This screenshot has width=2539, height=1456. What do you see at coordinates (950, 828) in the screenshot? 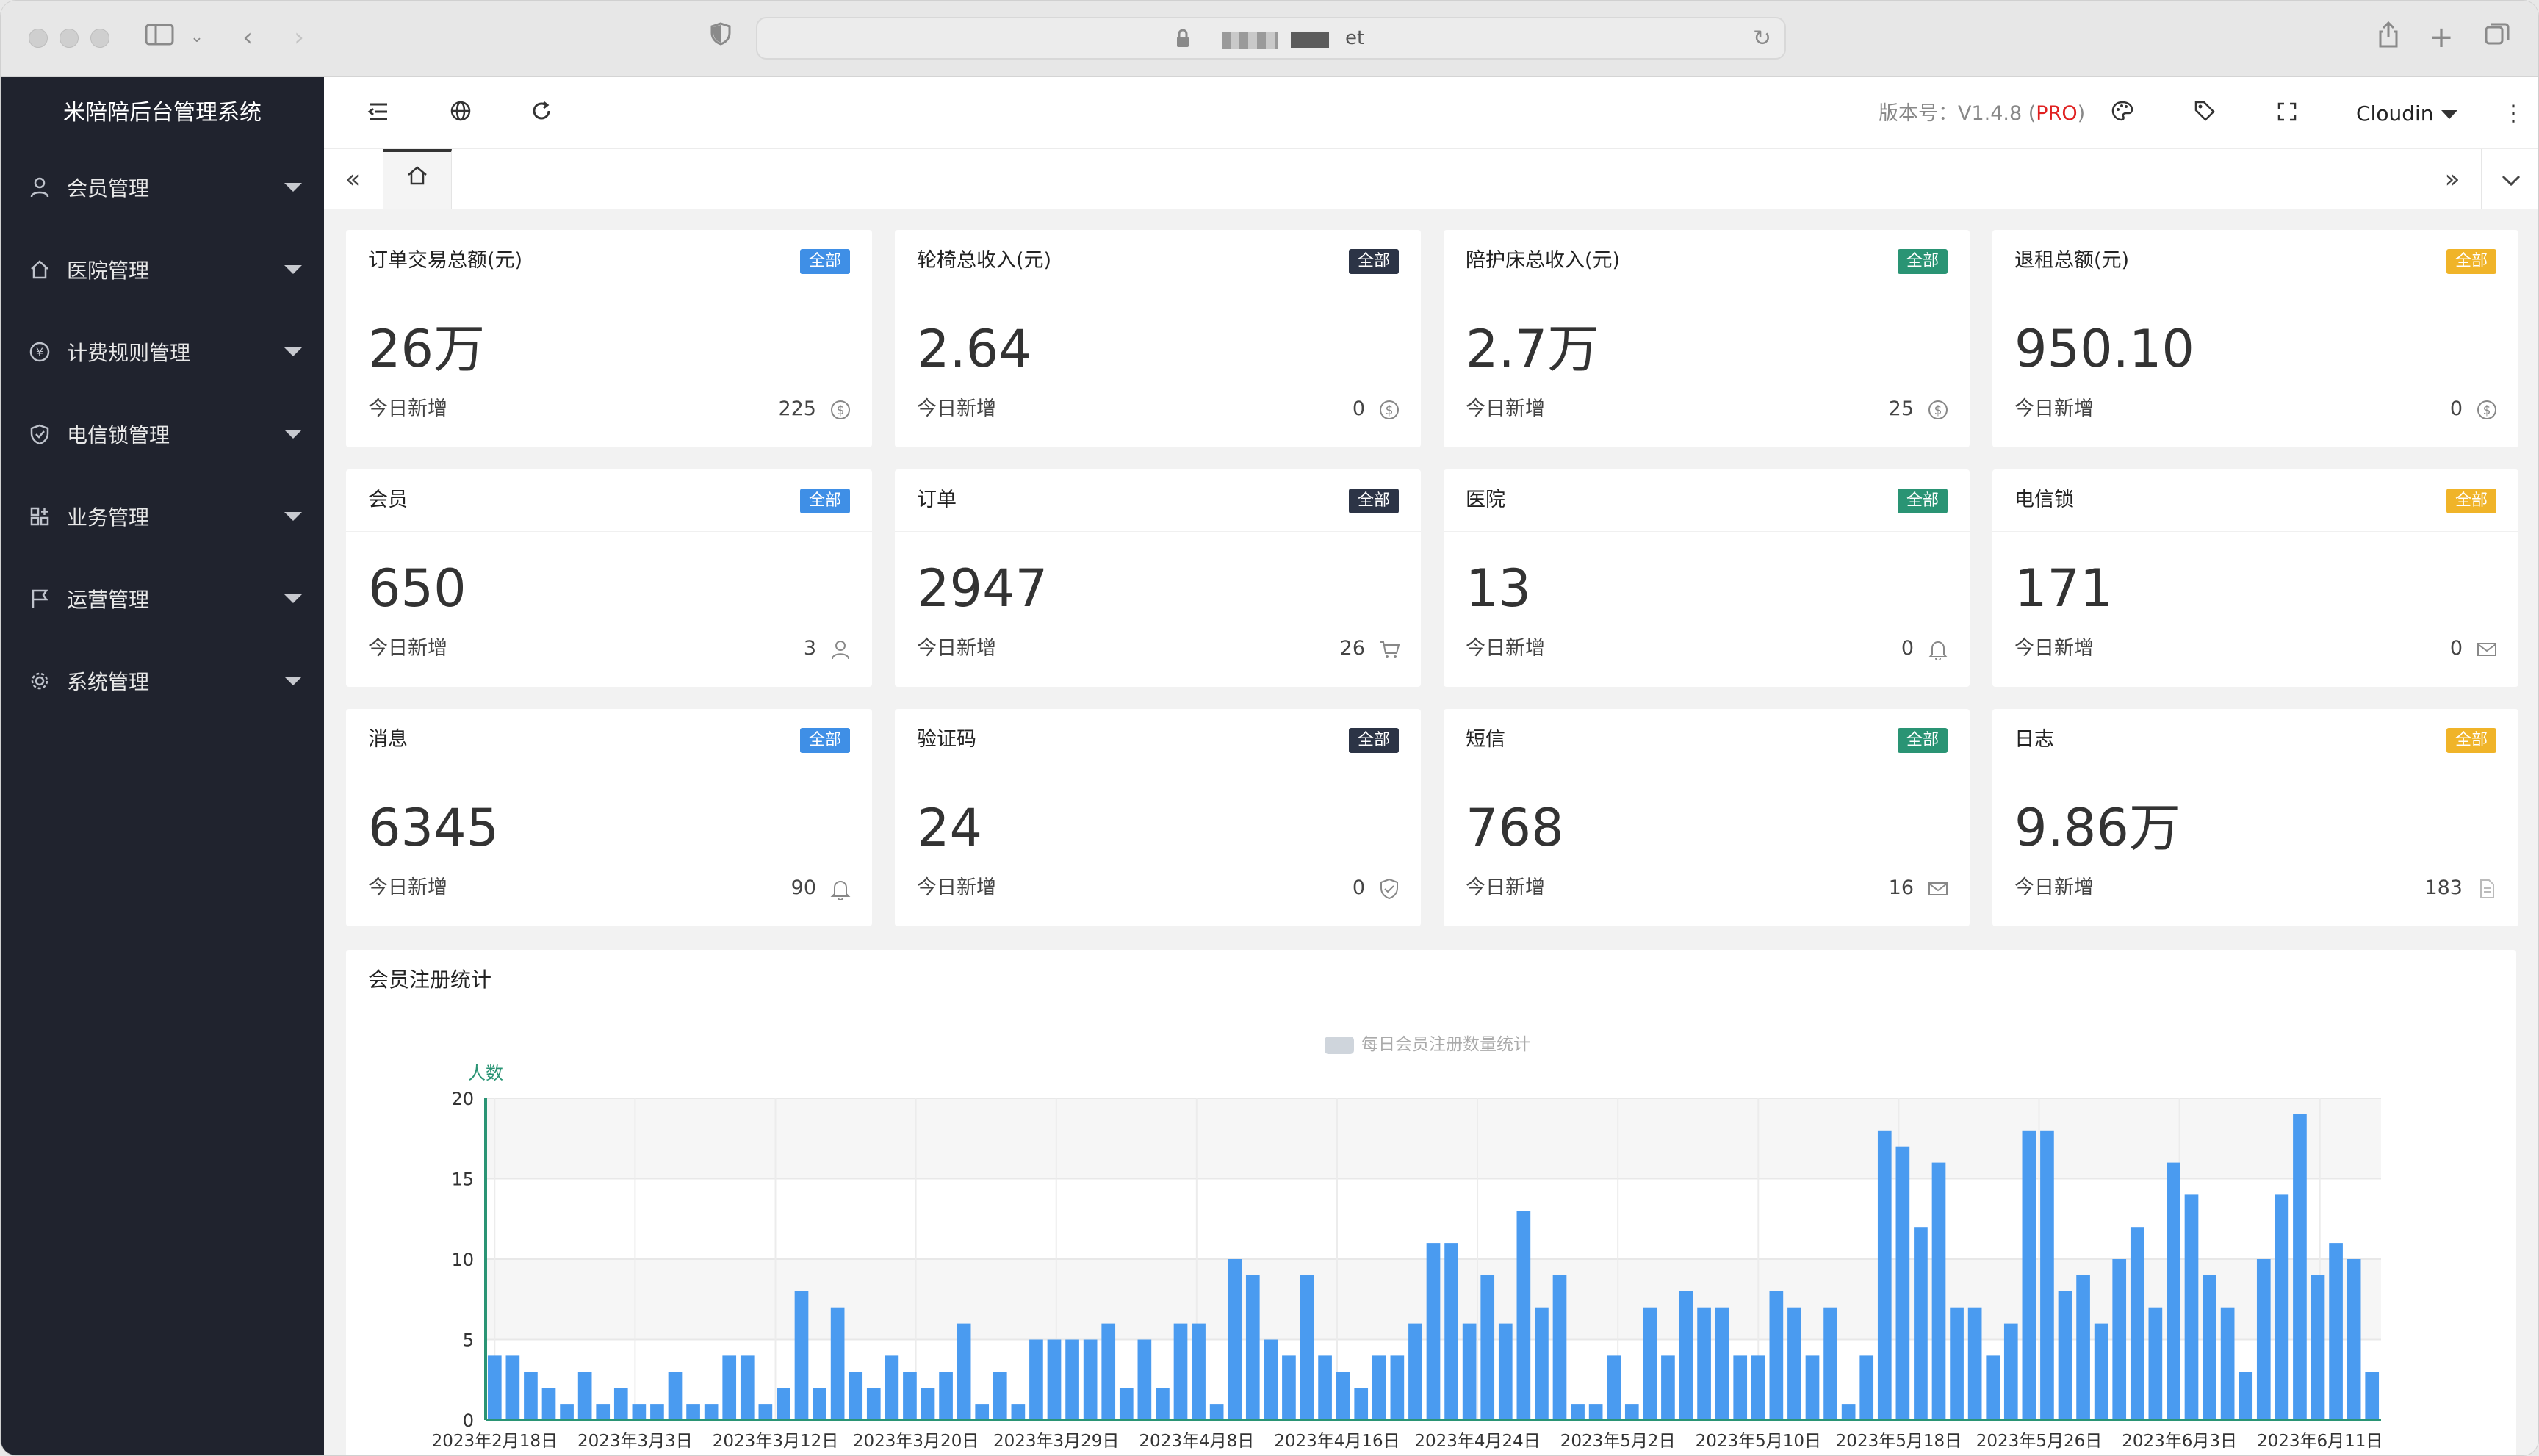
I see `card-value: 24` at bounding box center [950, 828].